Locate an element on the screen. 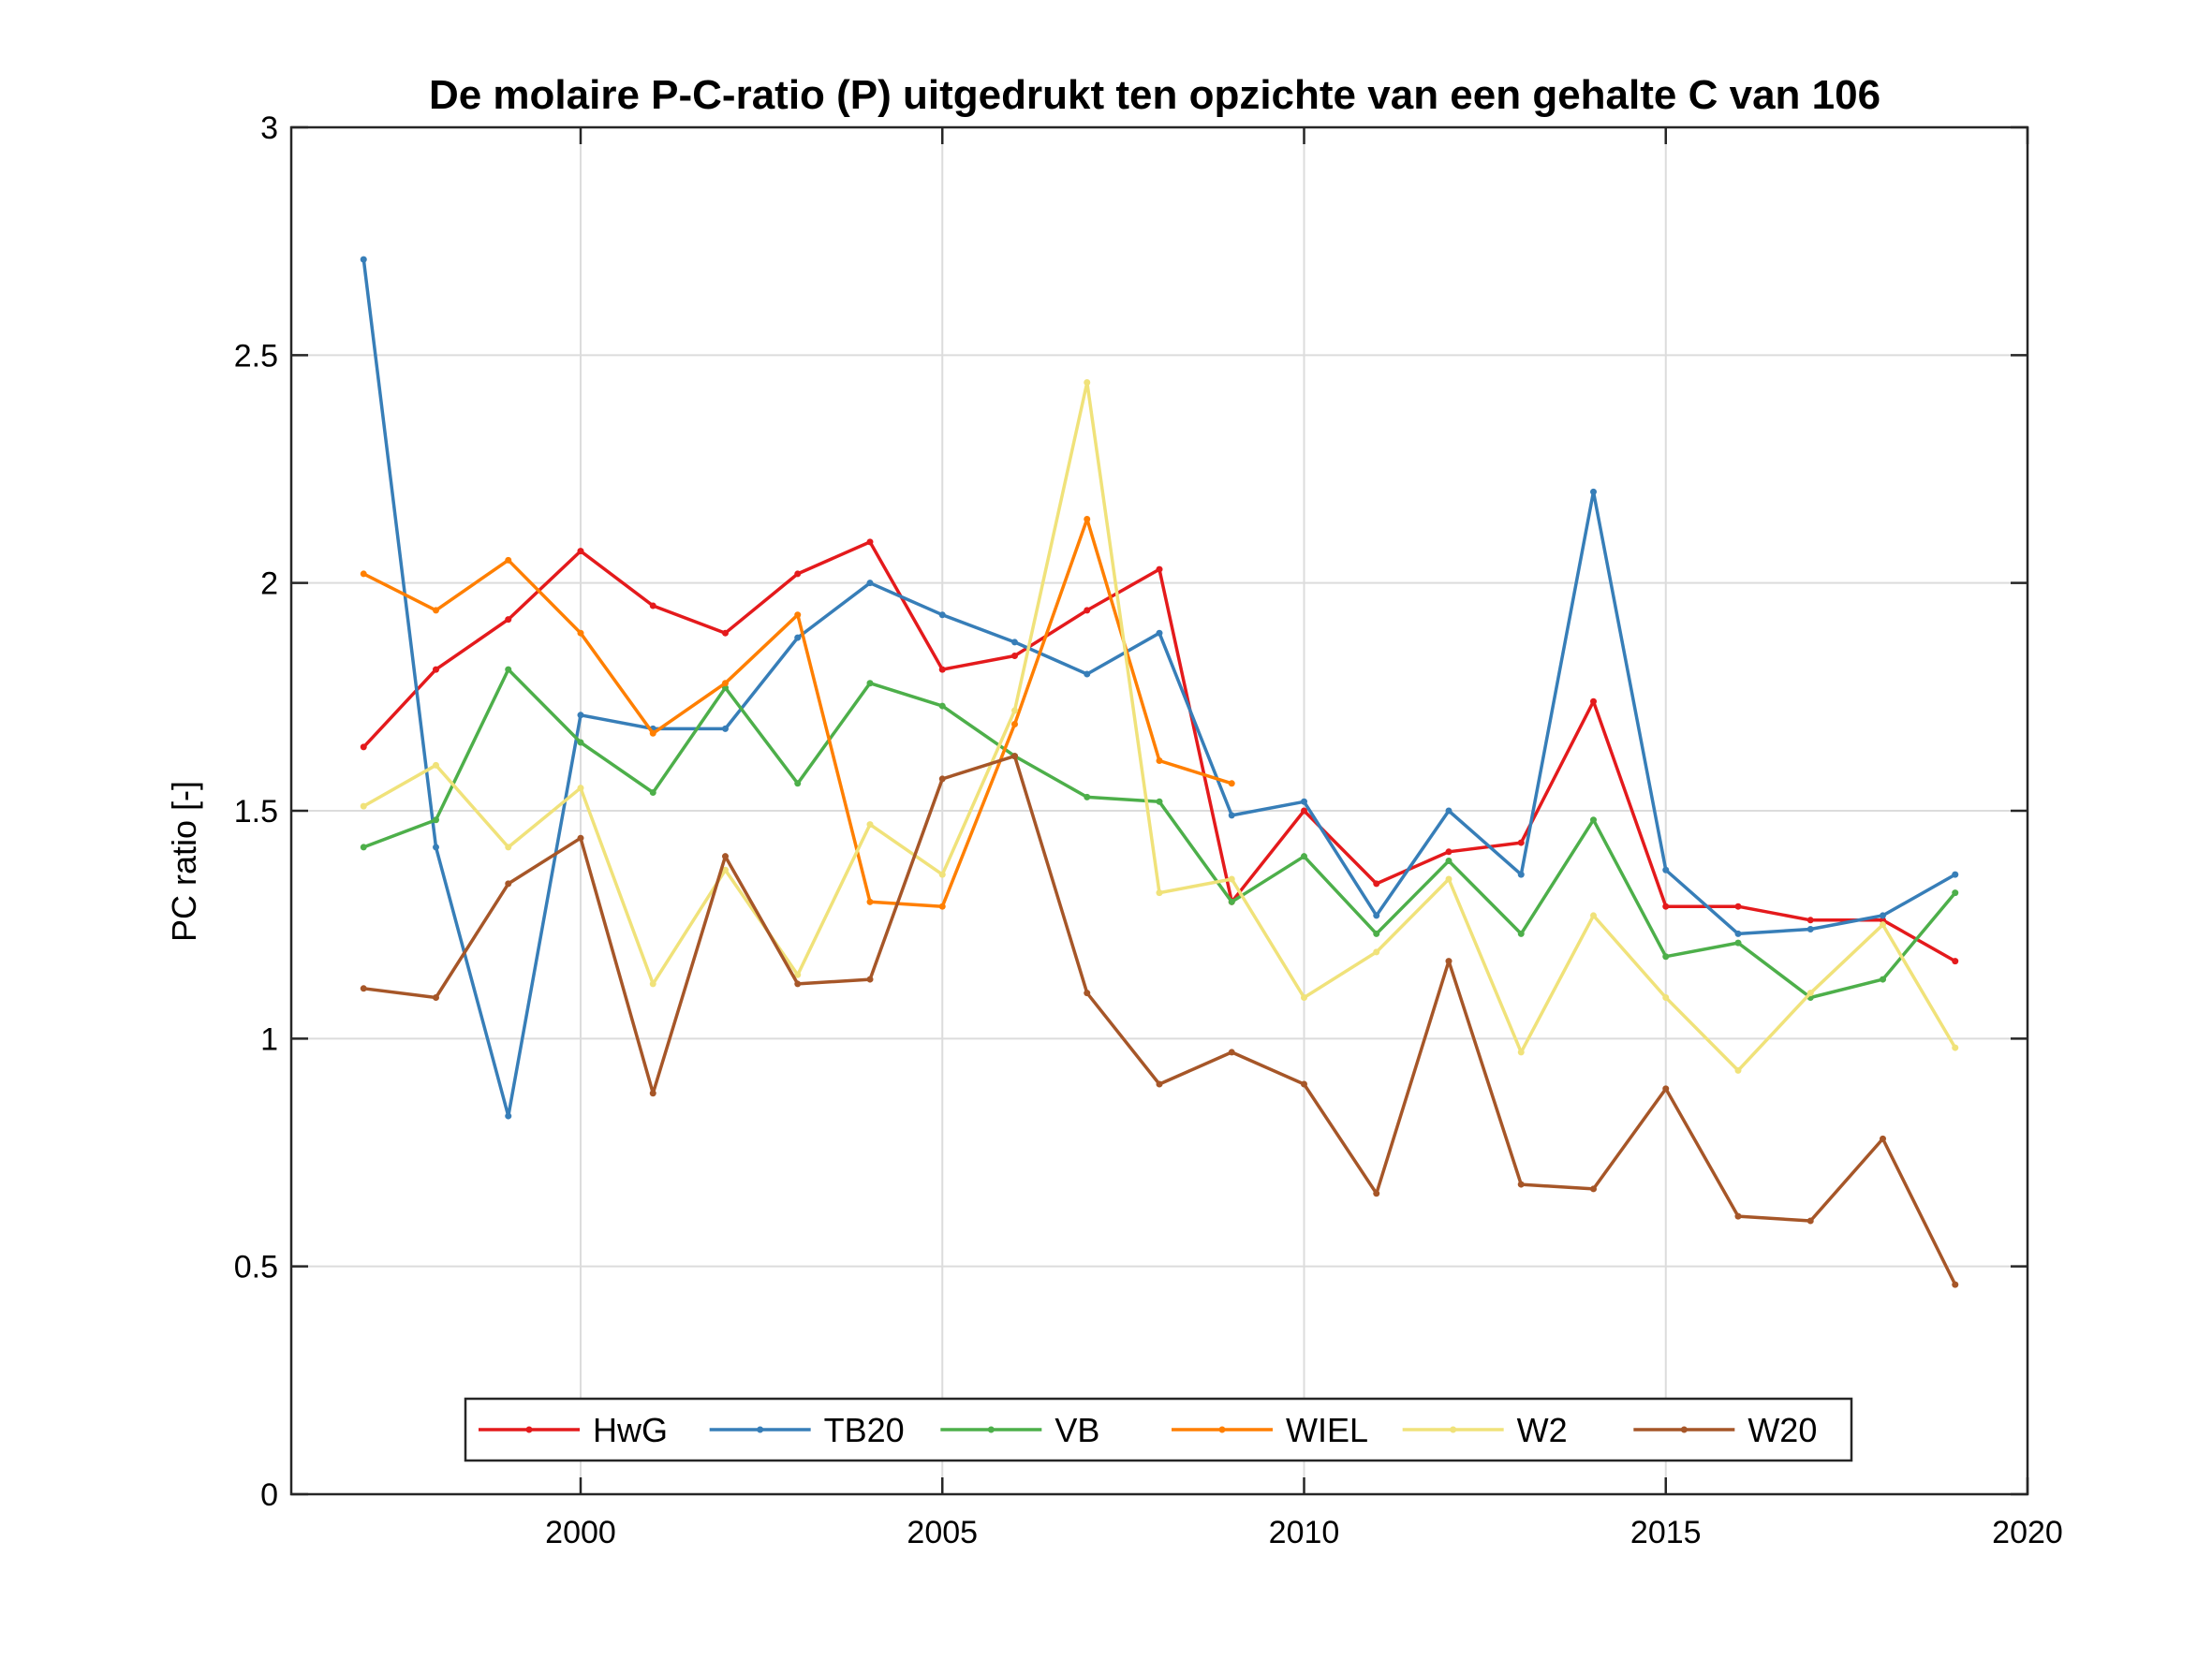  legend-marker-tb20 is located at coordinates (761, 1429).